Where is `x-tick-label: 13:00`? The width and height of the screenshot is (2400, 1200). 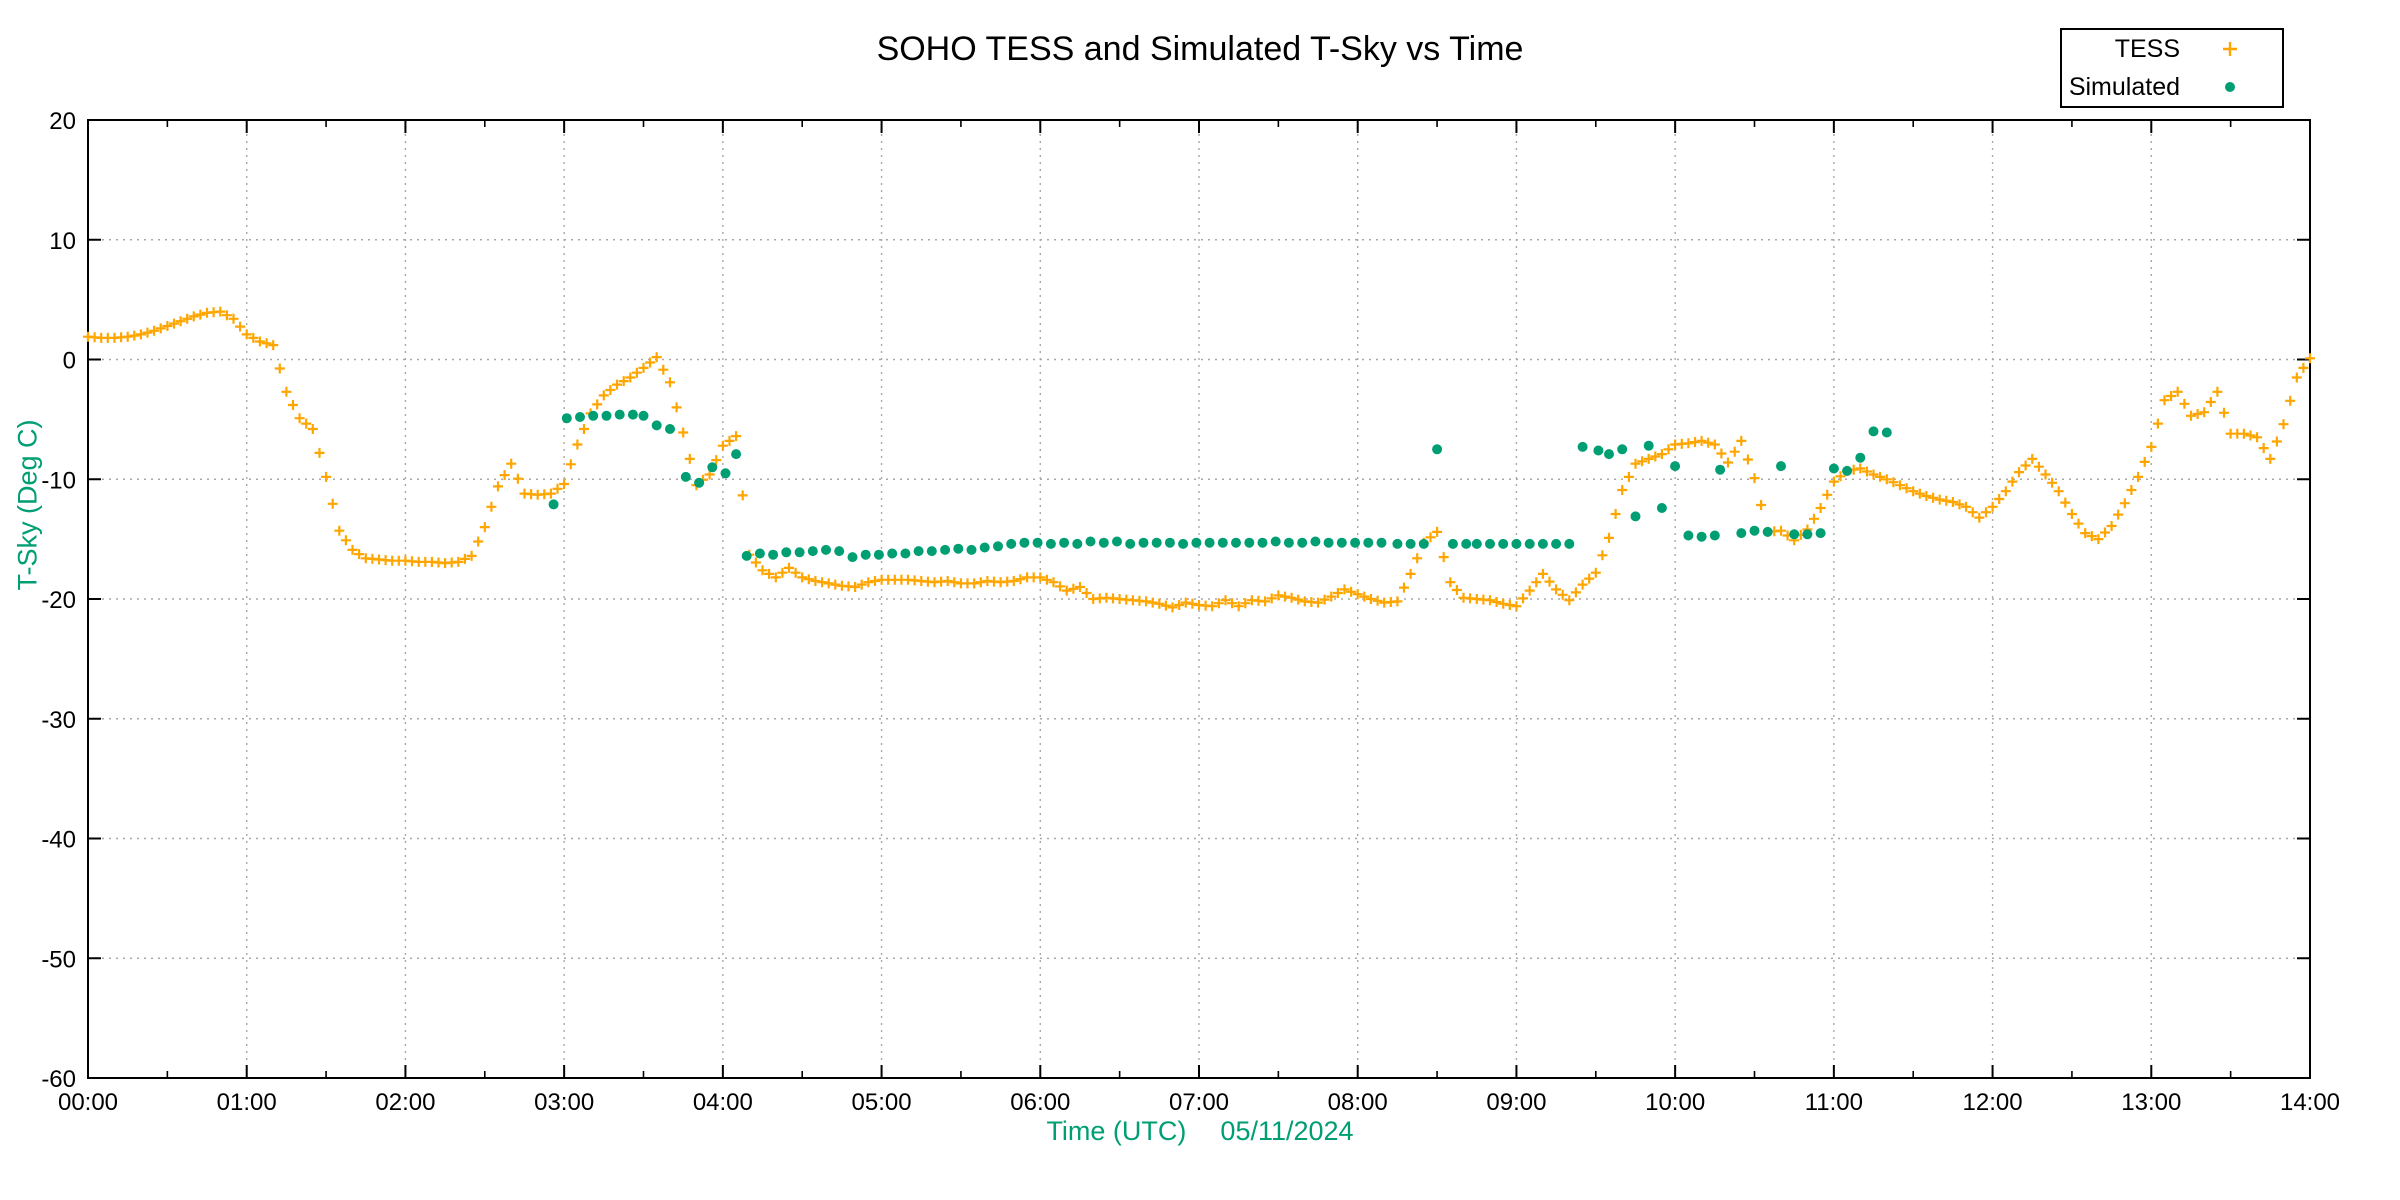
x-tick-label: 13:00 is located at coordinates (2151, 1102).